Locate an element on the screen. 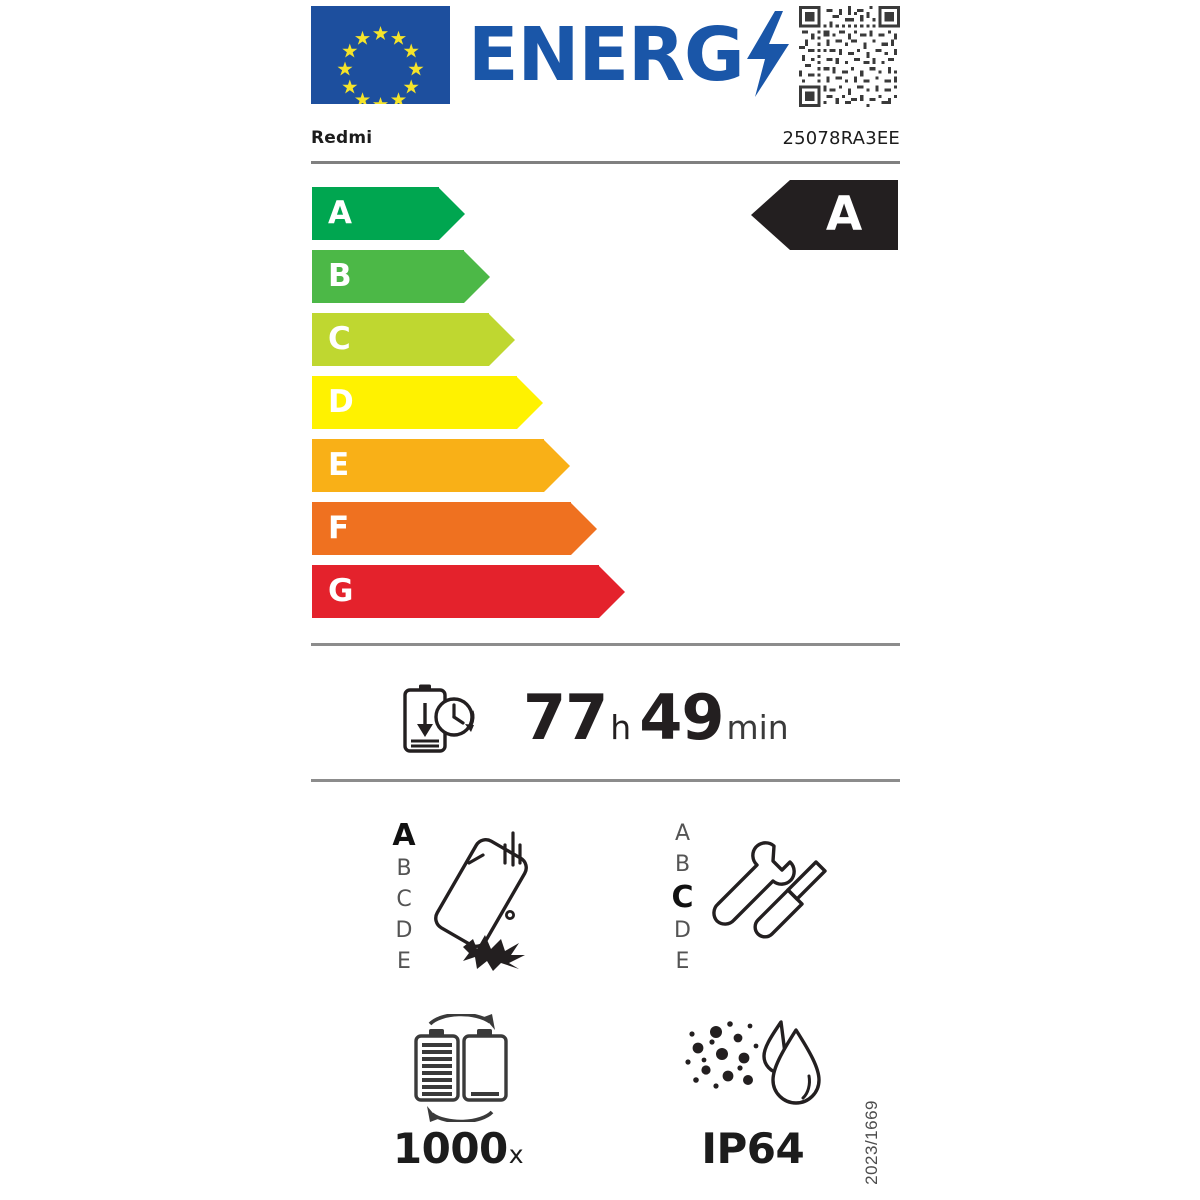 The width and height of the screenshot is (1200, 1200). endurance-value: 77 h 49 min is located at coordinates (656, 717).